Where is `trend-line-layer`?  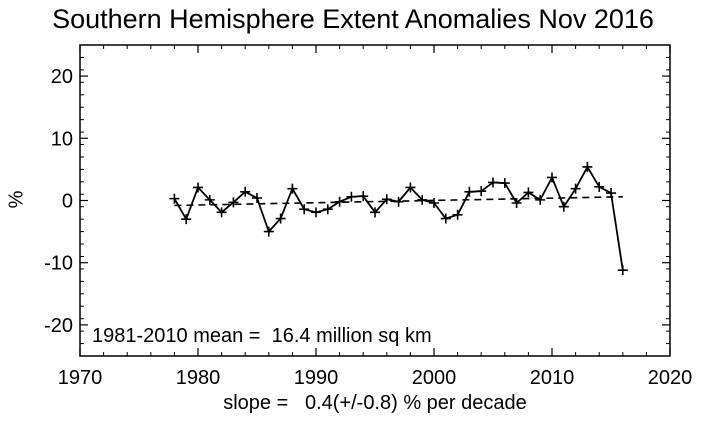 trend-line-layer is located at coordinates (398, 201).